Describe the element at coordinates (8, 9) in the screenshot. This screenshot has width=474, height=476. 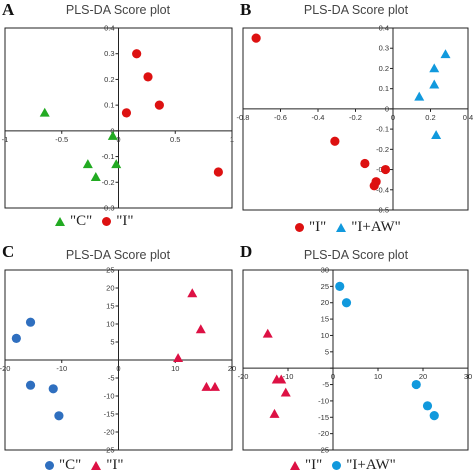
I see `panel-letter: A` at that location.